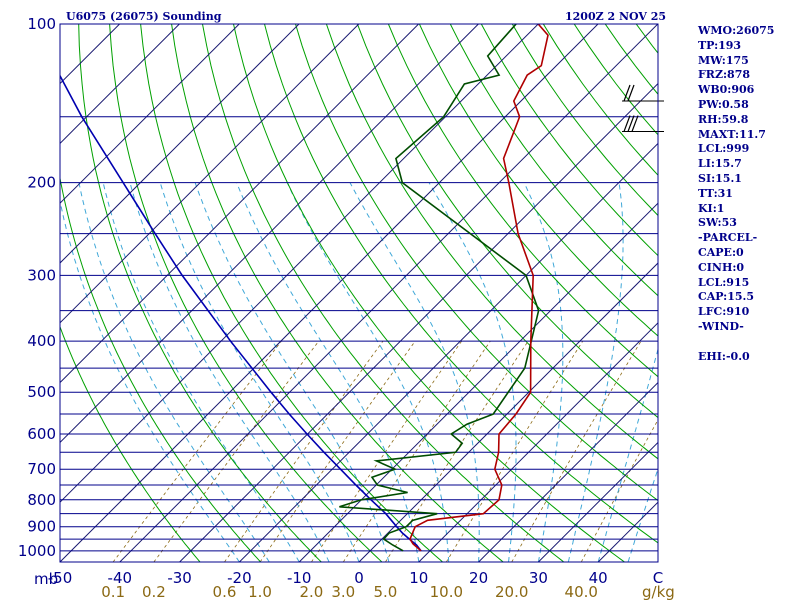  What do you see at coordinates (724, 356) in the screenshot?
I see `sounding-index: EHI:-0.0` at bounding box center [724, 356].